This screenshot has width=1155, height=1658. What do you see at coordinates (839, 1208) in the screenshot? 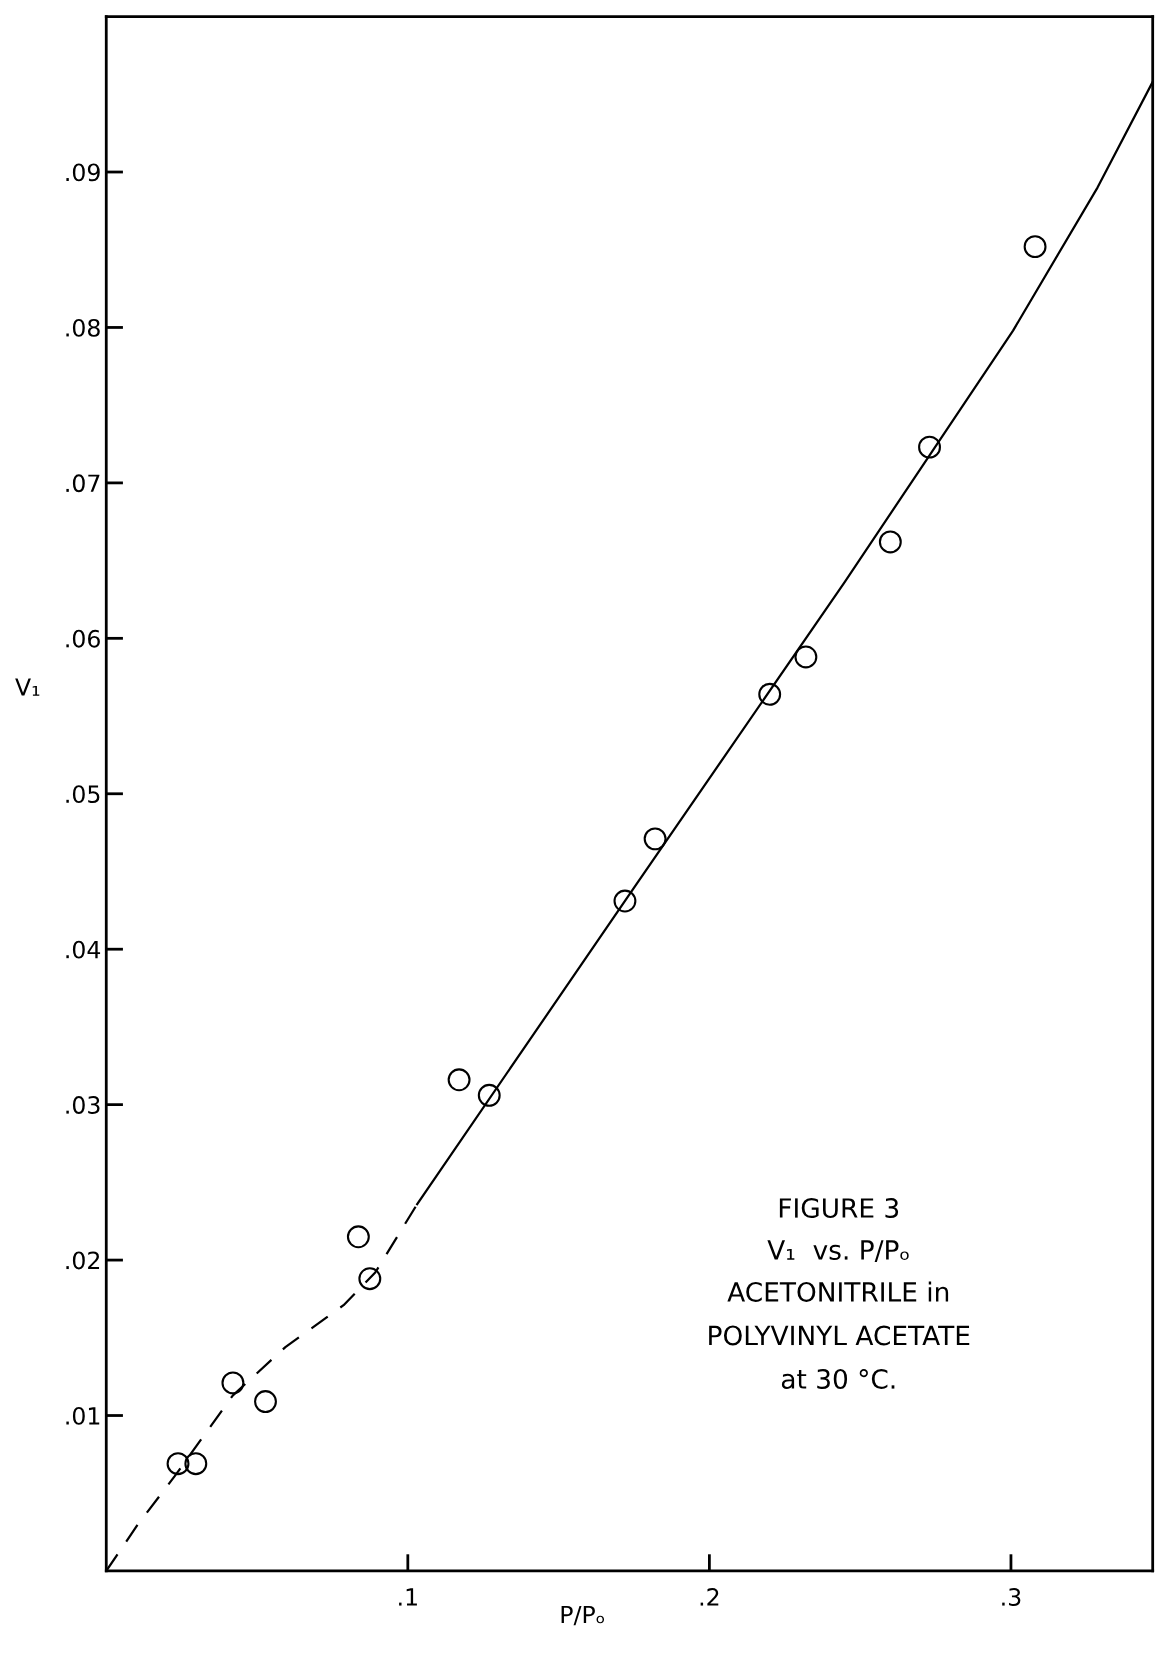
I see `annotation: FIGURE 3` at bounding box center [839, 1208].